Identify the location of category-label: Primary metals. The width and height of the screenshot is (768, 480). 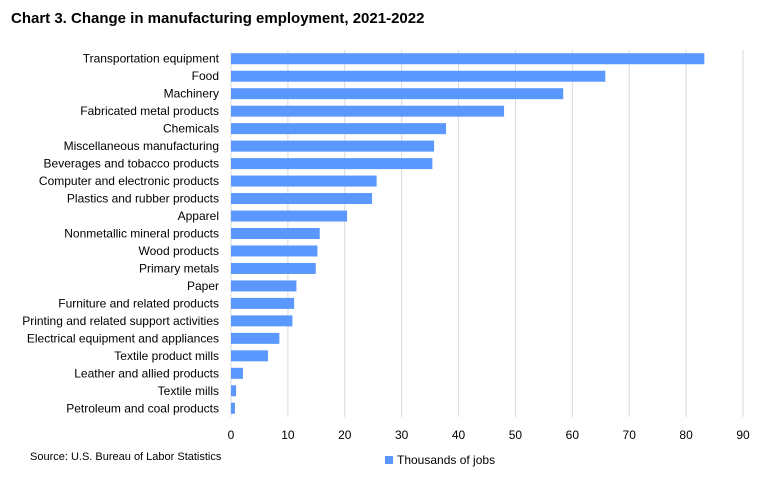
(179, 268).